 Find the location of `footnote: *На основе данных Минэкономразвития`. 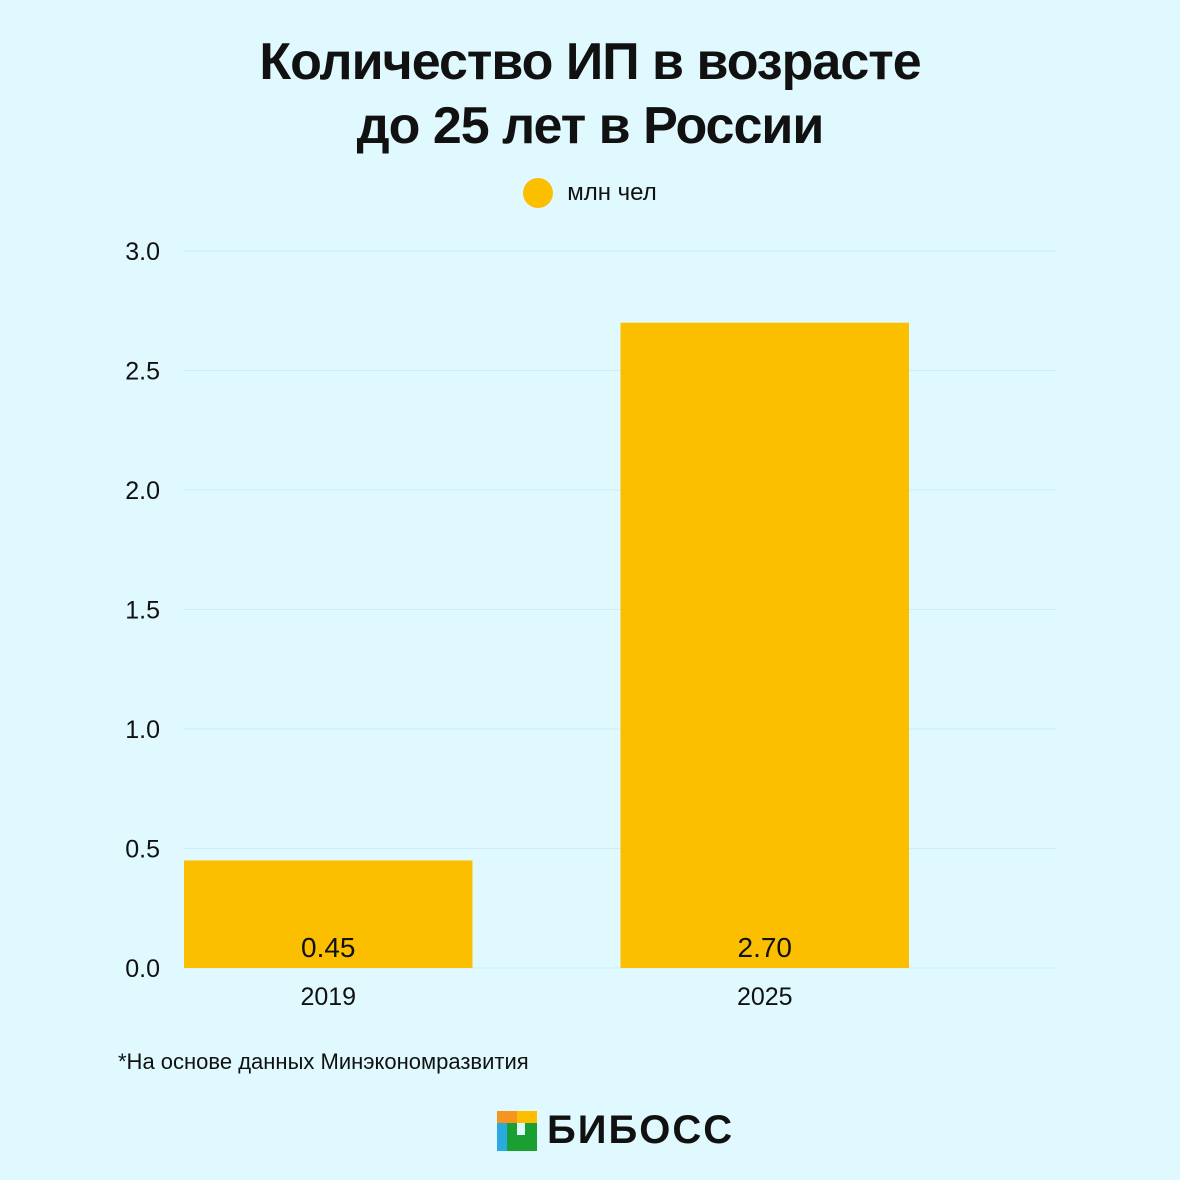

footnote: *На основе данных Минэкономразвития is located at coordinates (323, 1061).